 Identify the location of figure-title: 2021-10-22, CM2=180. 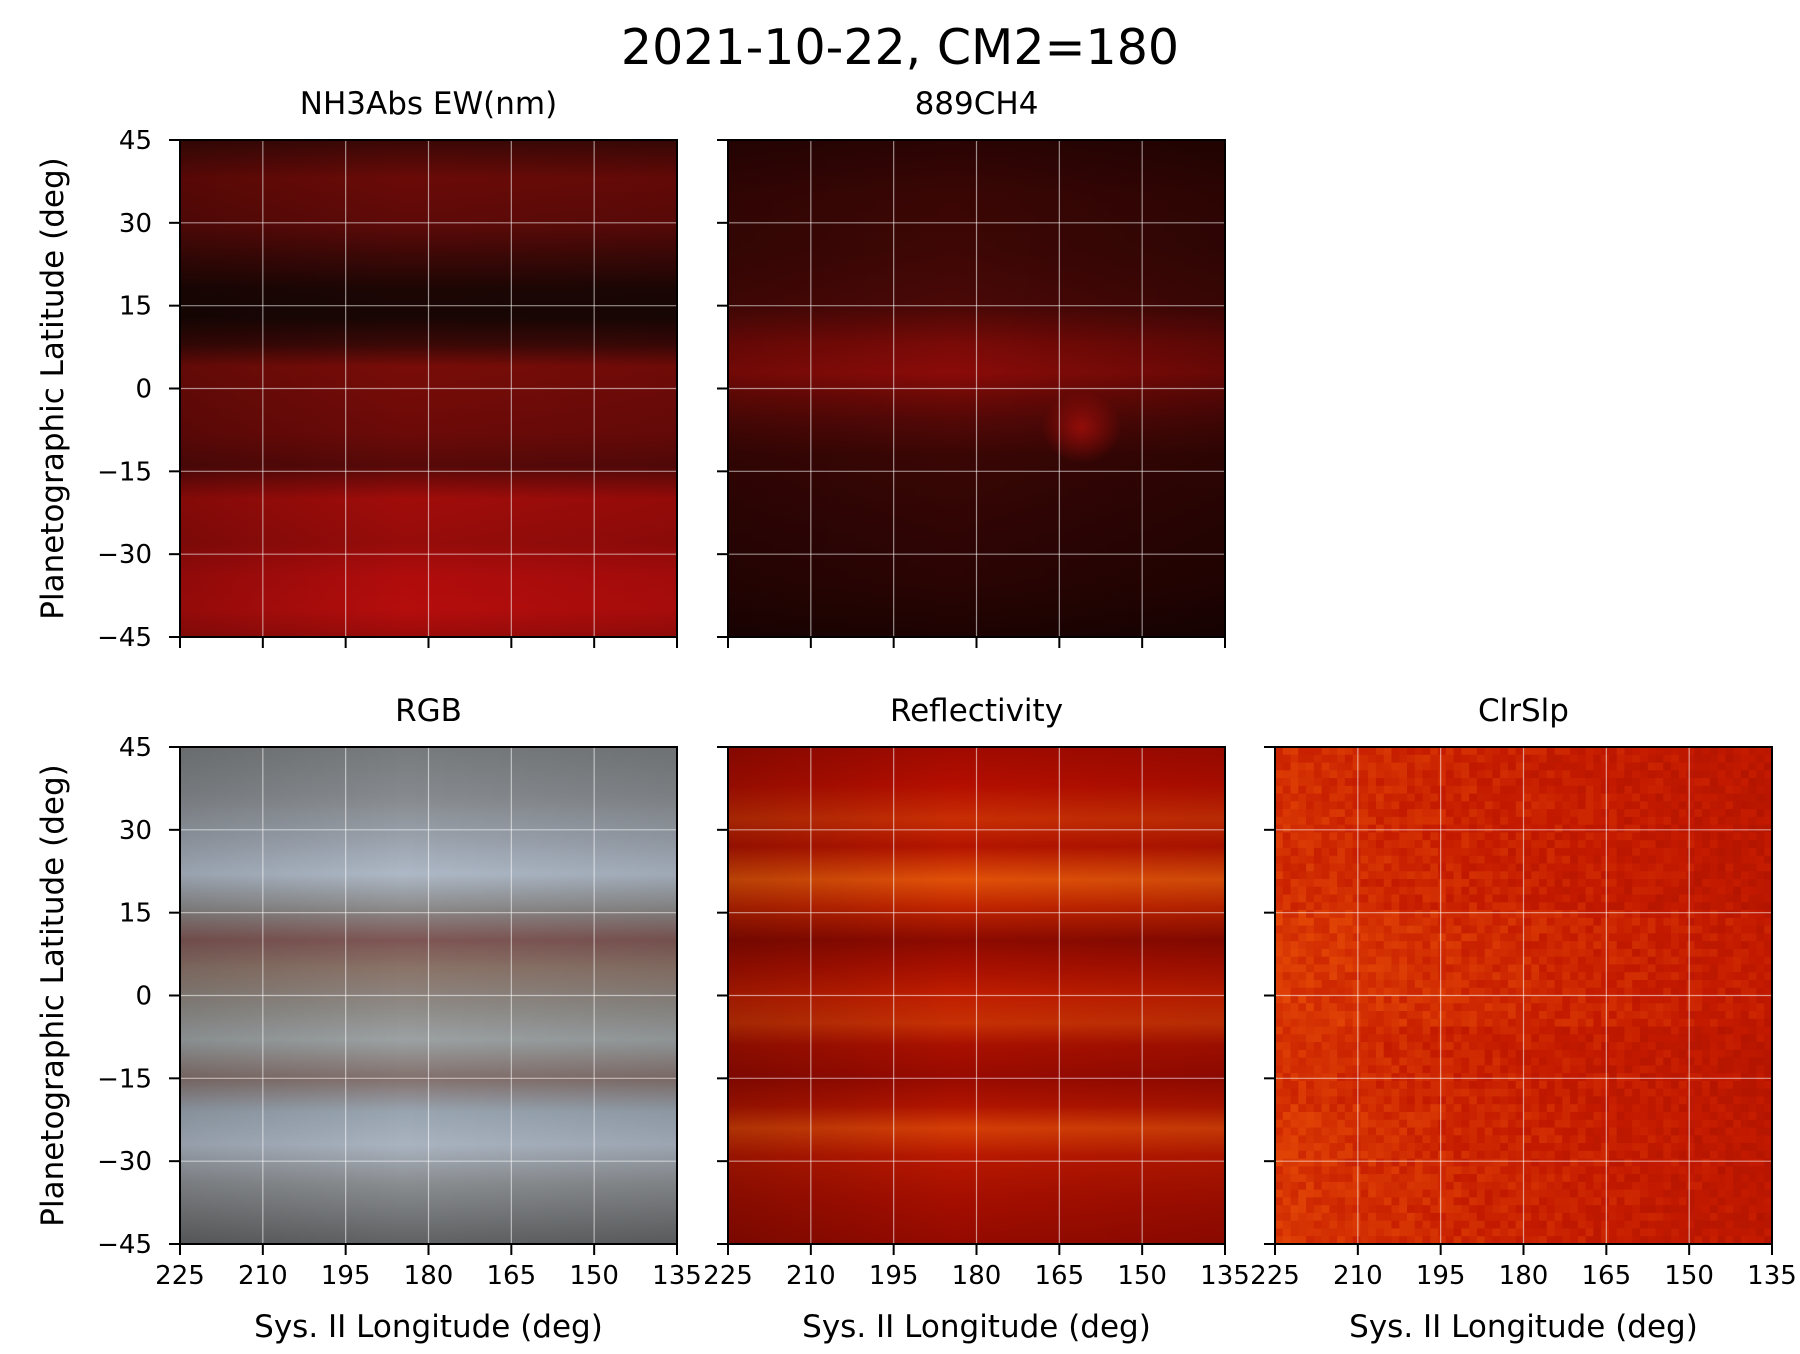
(900, 47).